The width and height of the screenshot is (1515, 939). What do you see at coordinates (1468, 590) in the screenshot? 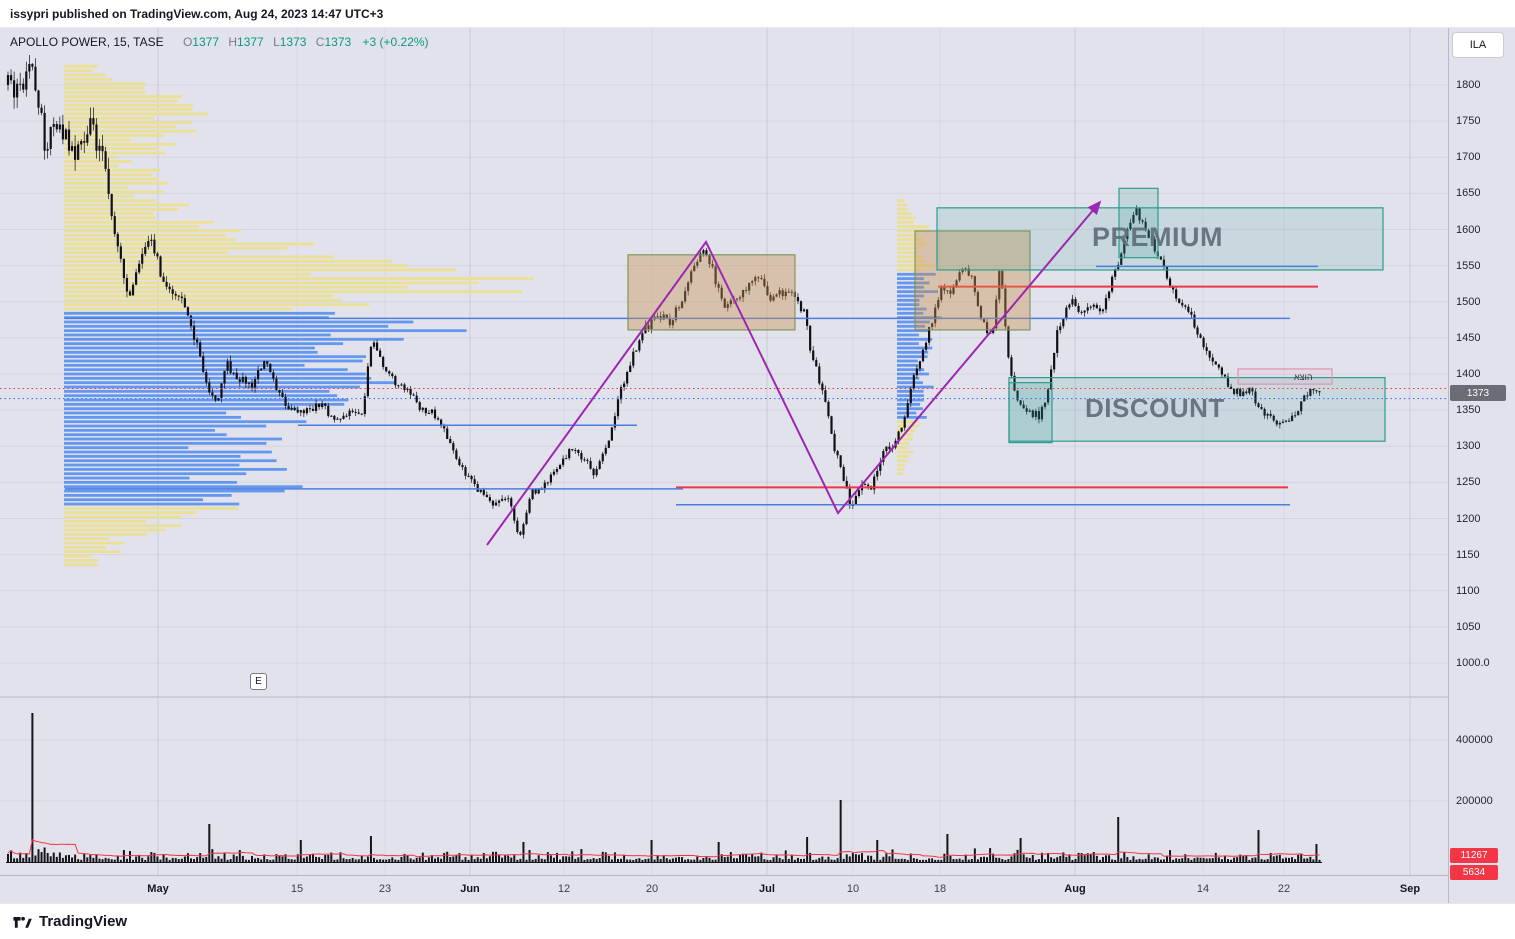
I see `axis-tick: 1100` at bounding box center [1468, 590].